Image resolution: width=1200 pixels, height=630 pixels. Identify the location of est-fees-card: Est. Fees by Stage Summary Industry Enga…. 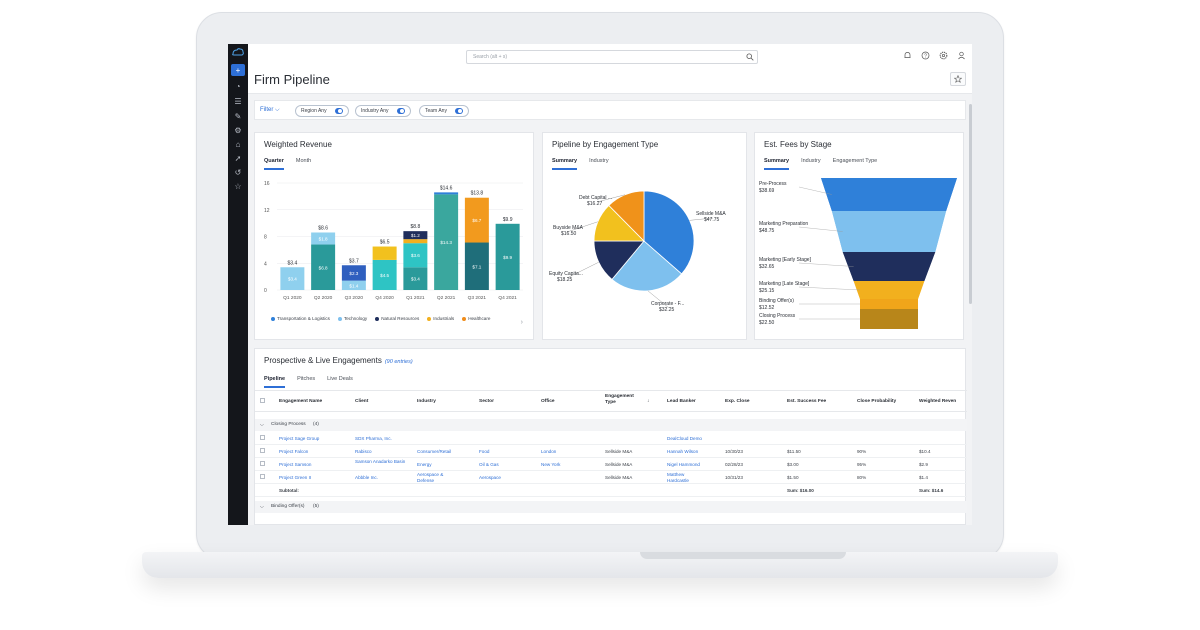
(859, 236).